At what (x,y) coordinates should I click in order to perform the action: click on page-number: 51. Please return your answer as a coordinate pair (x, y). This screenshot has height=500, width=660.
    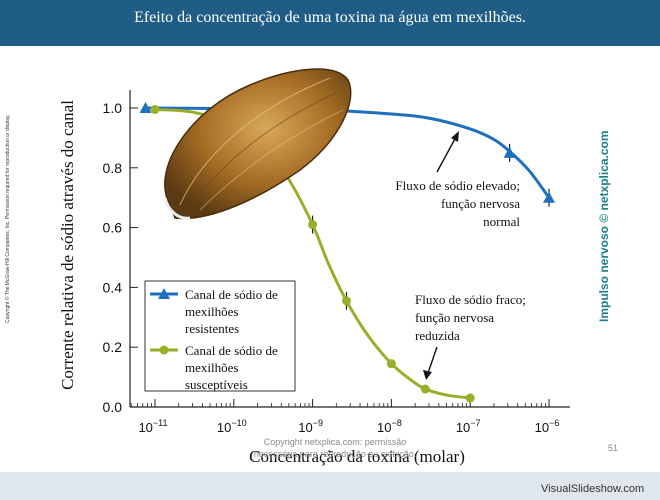
    Looking at the image, I should click on (613, 448).